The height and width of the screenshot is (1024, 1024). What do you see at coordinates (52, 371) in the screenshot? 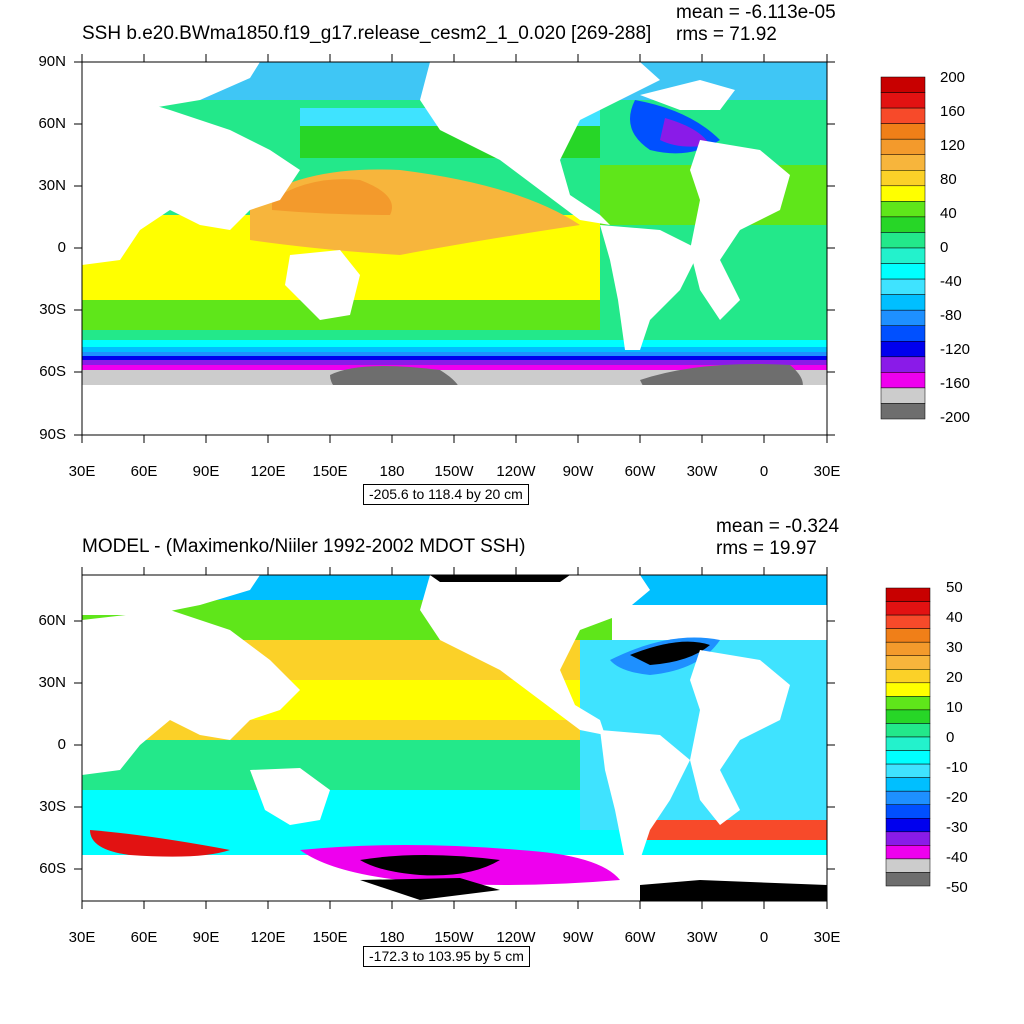
I see `top-lat-label: 60S` at bounding box center [52, 371].